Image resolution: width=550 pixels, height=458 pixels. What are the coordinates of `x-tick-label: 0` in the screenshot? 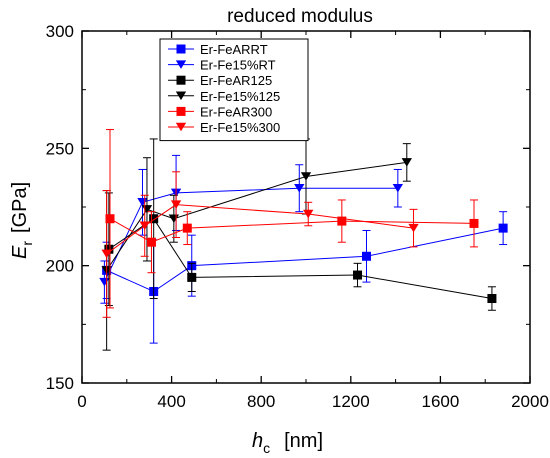 It's located at (81, 401).